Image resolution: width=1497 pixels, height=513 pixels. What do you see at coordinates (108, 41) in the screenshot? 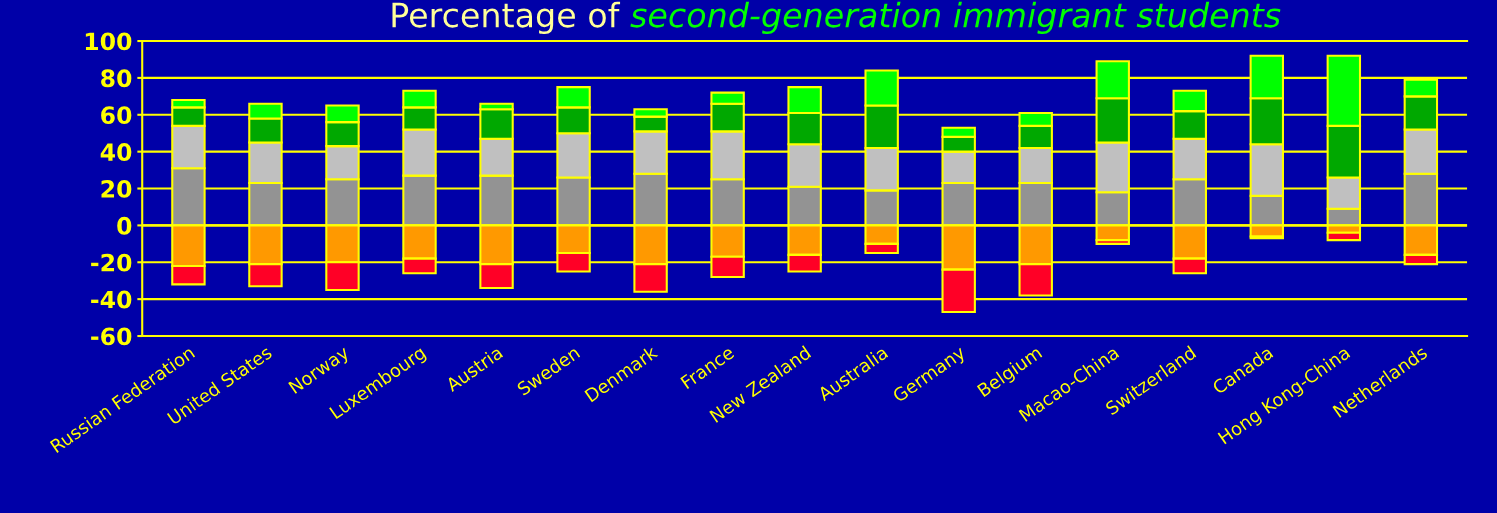
I see `y-tick-label: 100` at bounding box center [108, 41].